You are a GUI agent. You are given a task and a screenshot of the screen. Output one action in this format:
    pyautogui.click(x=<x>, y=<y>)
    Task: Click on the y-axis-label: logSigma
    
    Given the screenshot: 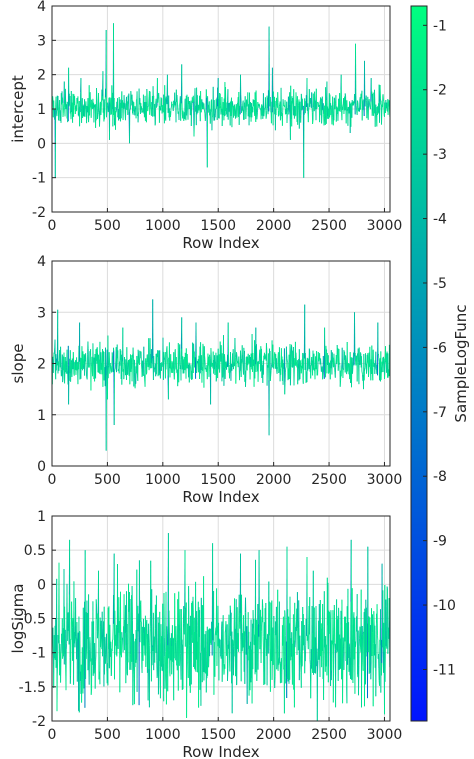 What is the action you would take?
    pyautogui.click(x=18, y=619)
    